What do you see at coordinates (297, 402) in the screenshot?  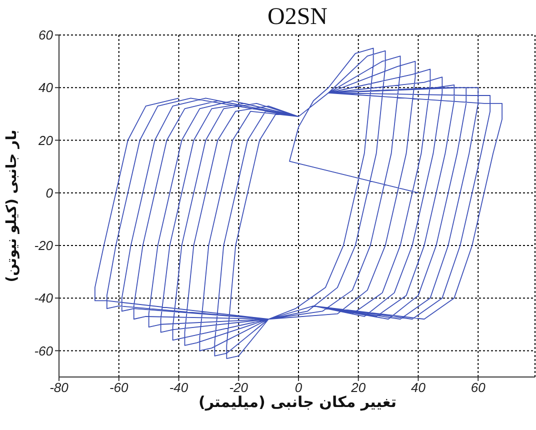 I see `x-axis-title: تغییر مکان جانبی (میلیمتر)` at bounding box center [297, 402].